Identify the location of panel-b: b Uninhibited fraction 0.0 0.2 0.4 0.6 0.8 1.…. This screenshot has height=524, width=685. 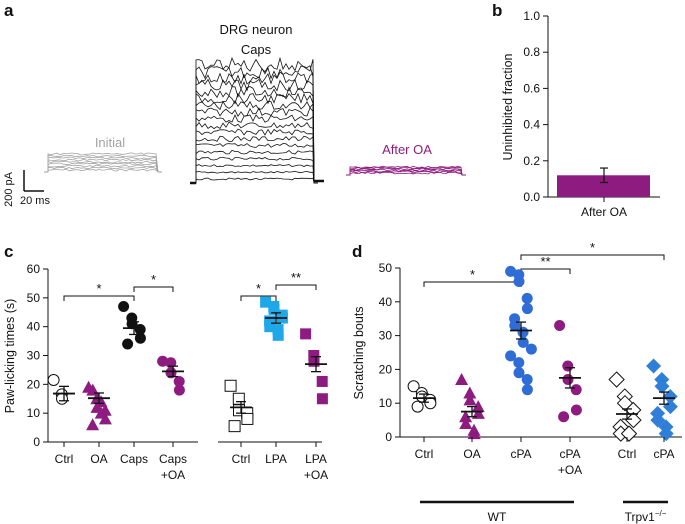
(576, 110).